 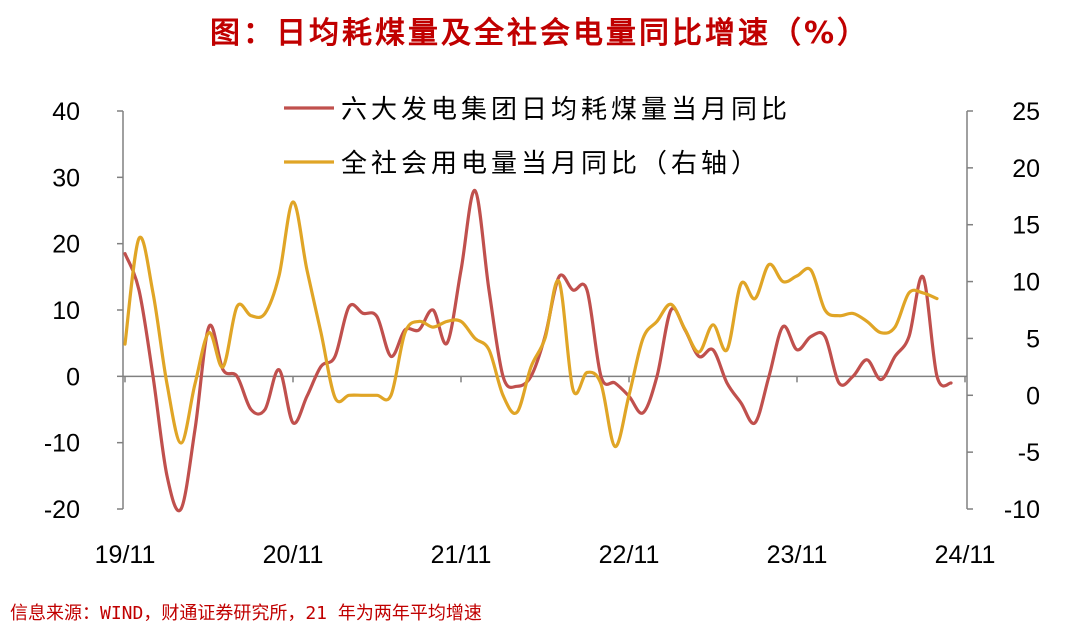 I want to click on x-tick-label: 19/11, so click(x=125, y=555).